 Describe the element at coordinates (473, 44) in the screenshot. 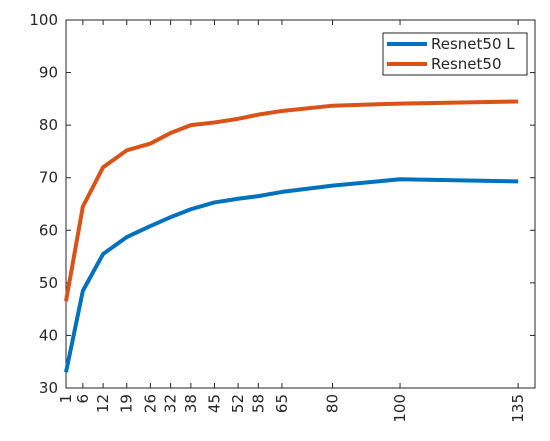

I see `legend-label: Resnet50 L` at that location.